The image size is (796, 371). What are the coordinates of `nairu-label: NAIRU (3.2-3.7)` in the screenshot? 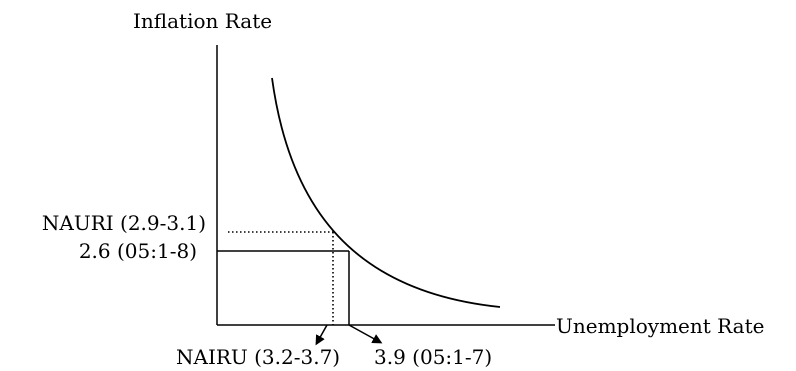 It's located at (258, 357).